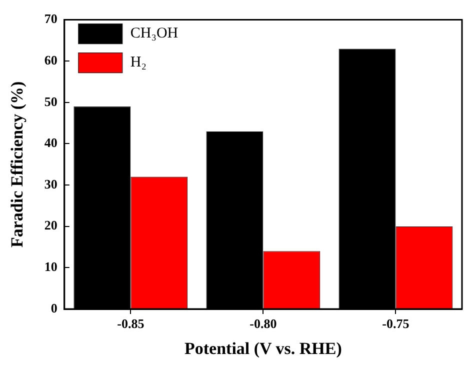 The height and width of the screenshot is (366, 474). Describe the element at coordinates (51, 184) in the screenshot. I see `y-tick-label: 30` at that location.